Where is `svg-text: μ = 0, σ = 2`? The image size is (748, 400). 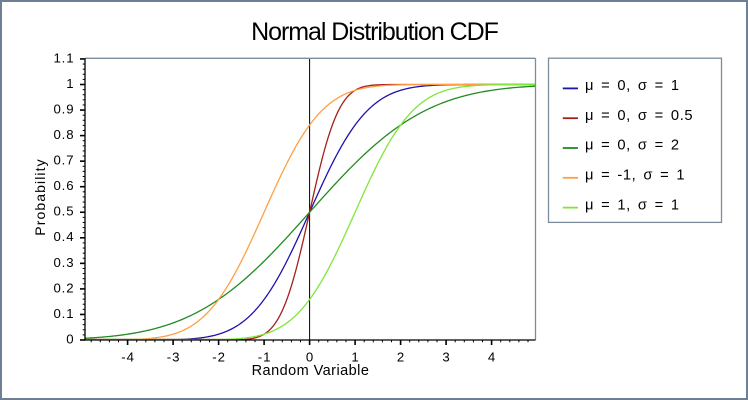 svg-text: μ = 0, σ = 2 is located at coordinates (632, 146).